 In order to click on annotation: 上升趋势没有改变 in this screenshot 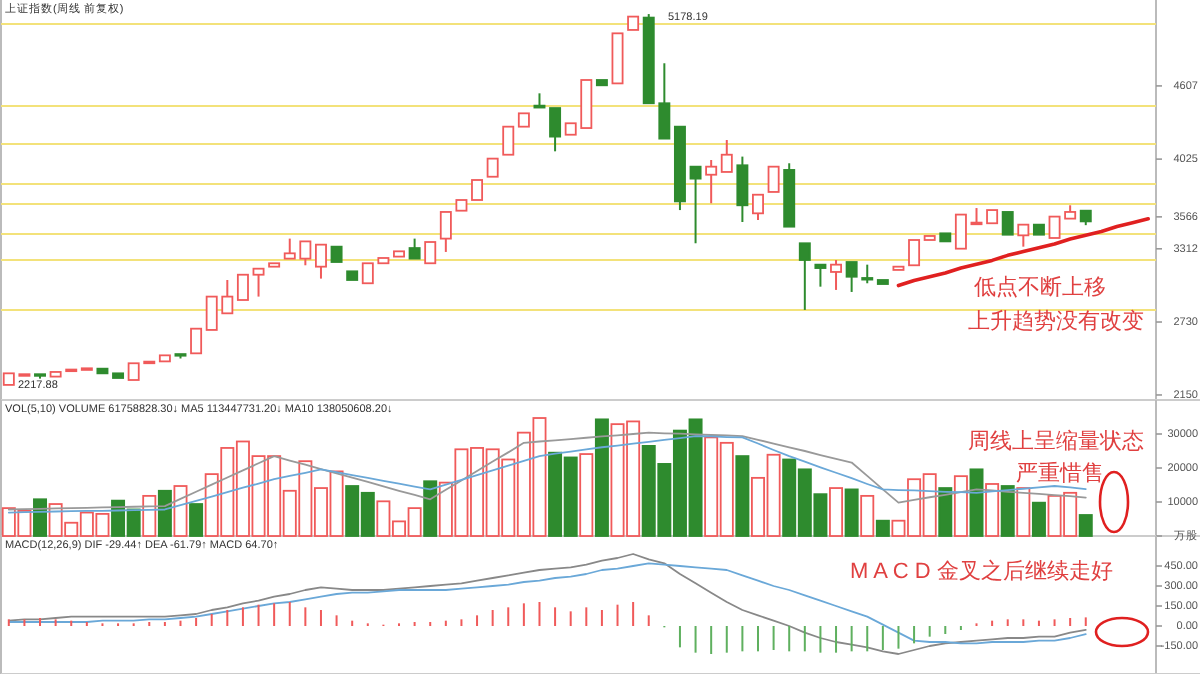, I will do `click(1056, 321)`.